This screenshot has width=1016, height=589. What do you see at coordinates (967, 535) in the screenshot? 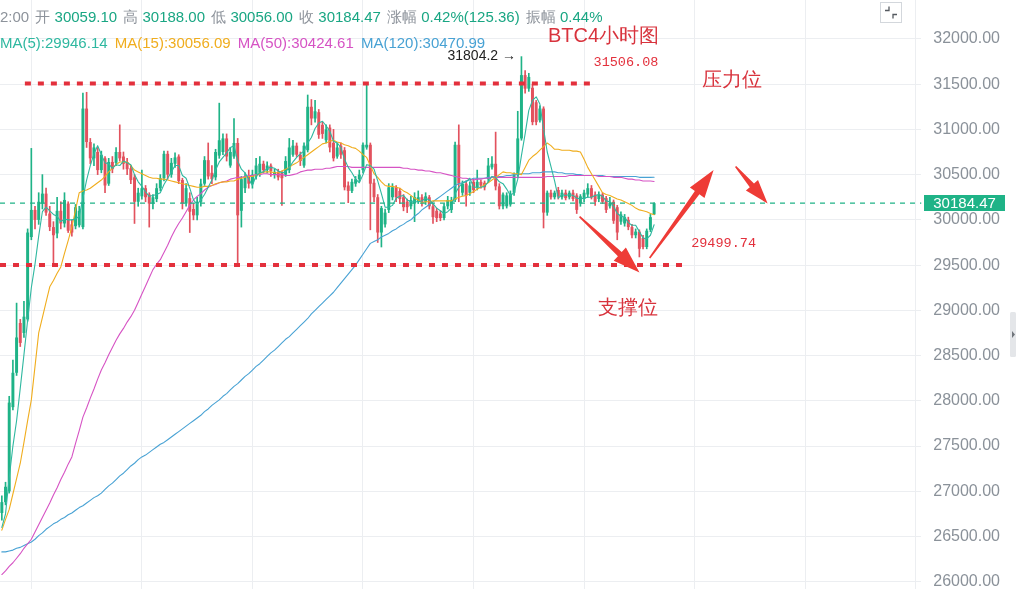
I see `y-tick-label: 26500.00` at bounding box center [967, 535].